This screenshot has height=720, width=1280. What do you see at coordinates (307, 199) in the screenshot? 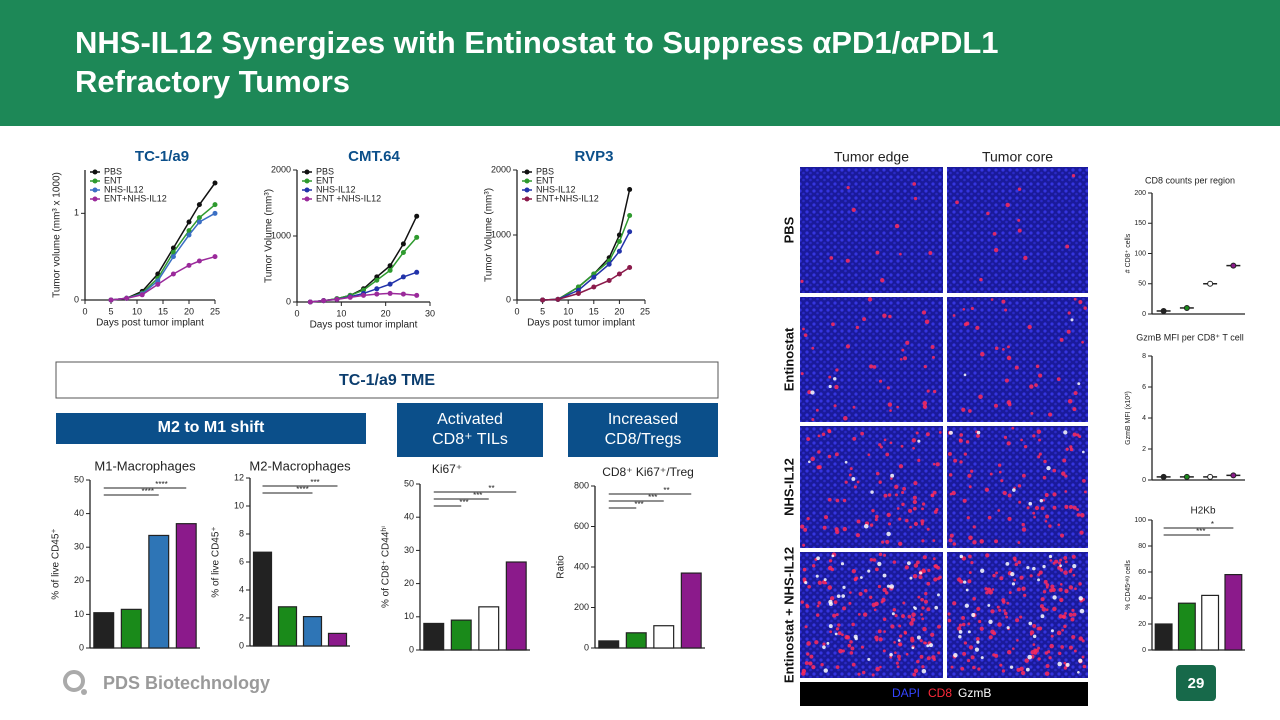
I see `legend-swatch` at bounding box center [307, 199].